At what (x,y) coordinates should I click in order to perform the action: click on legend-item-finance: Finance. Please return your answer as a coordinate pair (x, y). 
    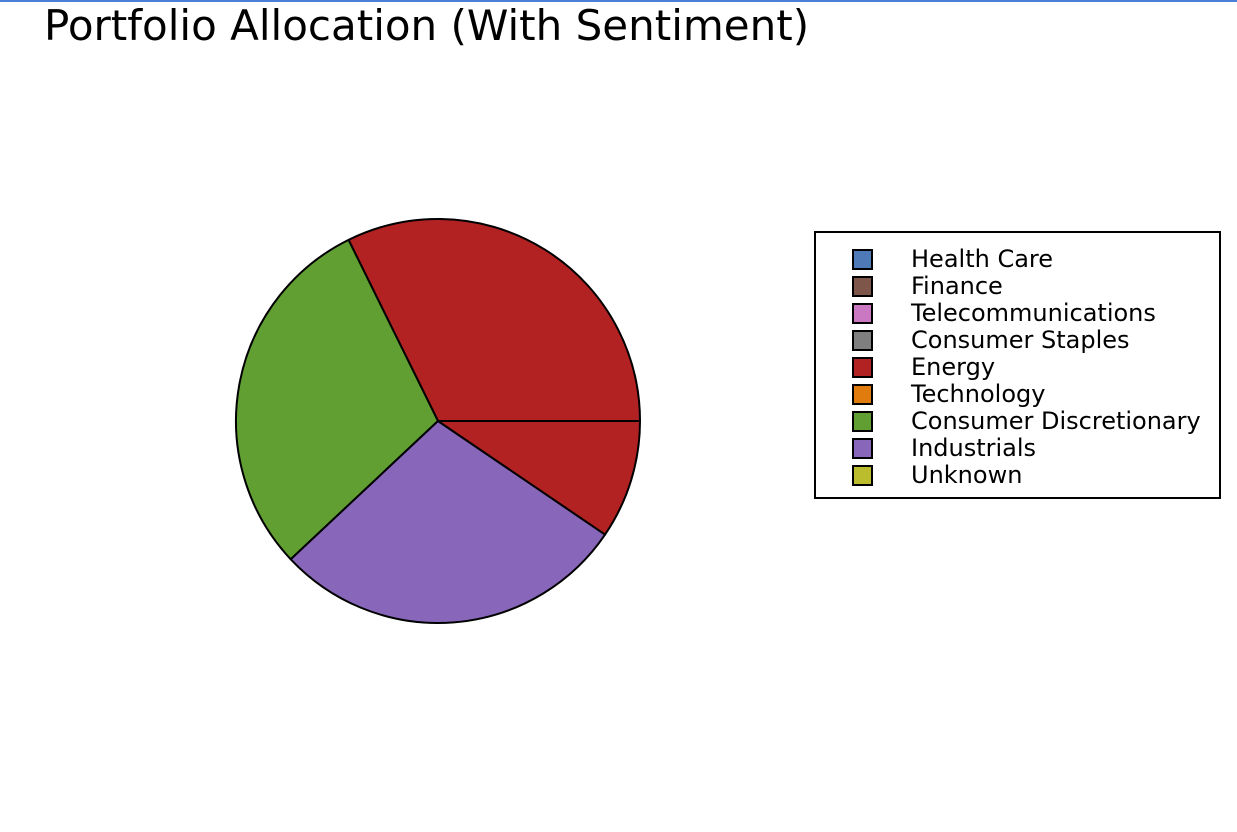
    Looking at the image, I should click on (927, 286).